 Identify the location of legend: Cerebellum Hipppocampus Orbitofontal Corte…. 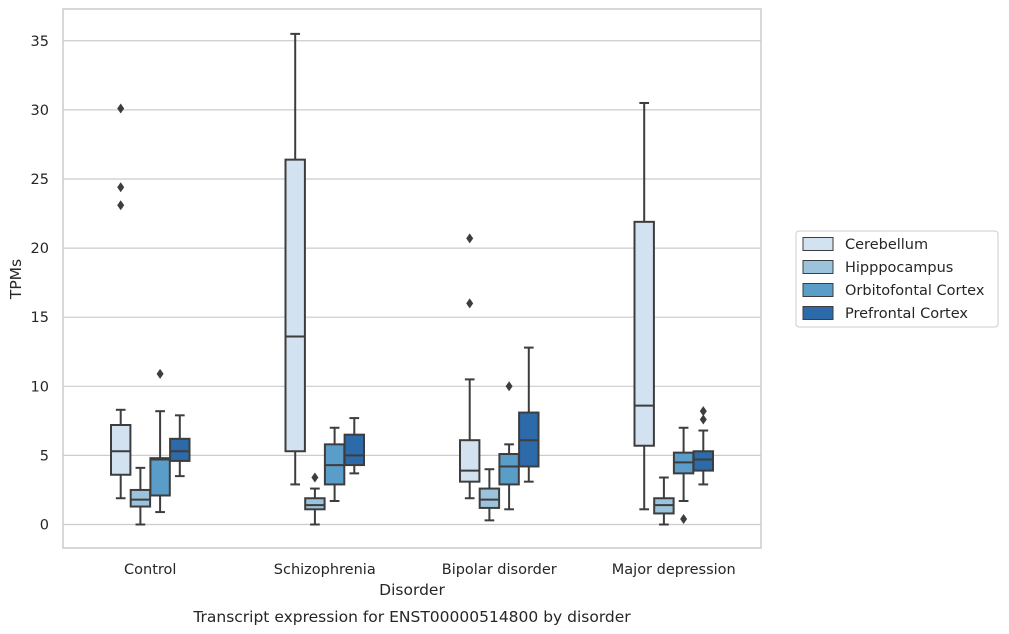
(897, 279).